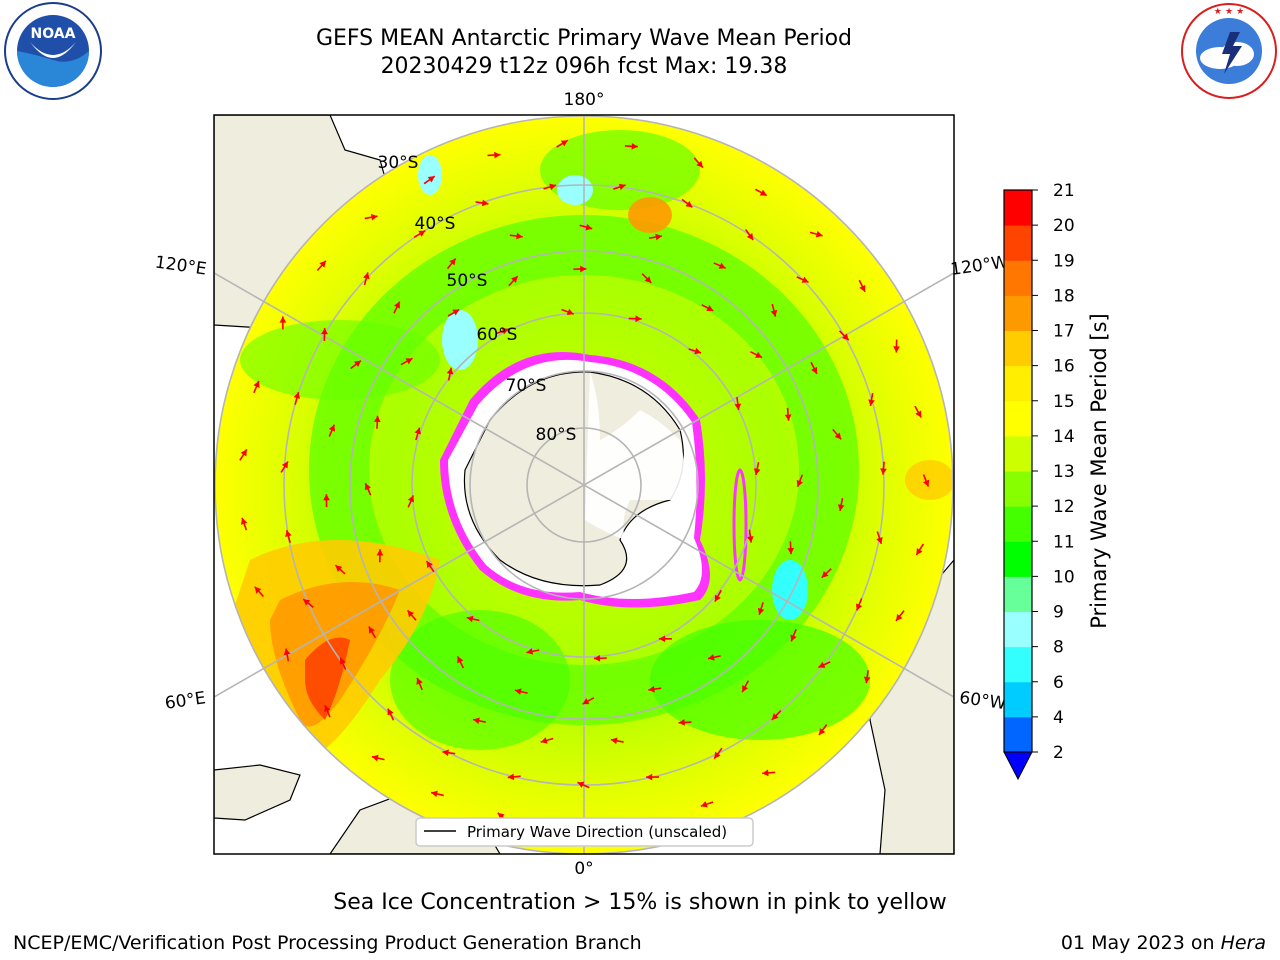 The image size is (1280, 960). What do you see at coordinates (398, 163) in the screenshot?
I see `lat-label-30s: 30°S` at bounding box center [398, 163].